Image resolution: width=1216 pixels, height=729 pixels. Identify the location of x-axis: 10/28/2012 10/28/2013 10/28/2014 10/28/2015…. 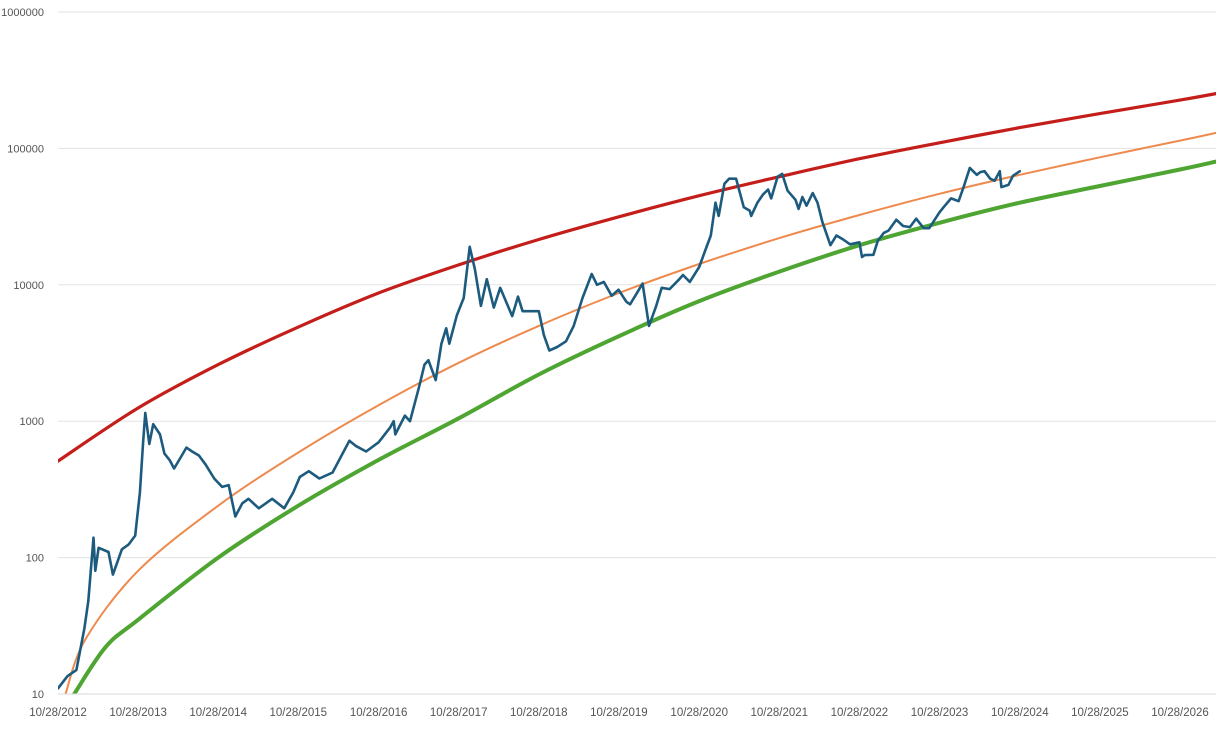
(622, 706).